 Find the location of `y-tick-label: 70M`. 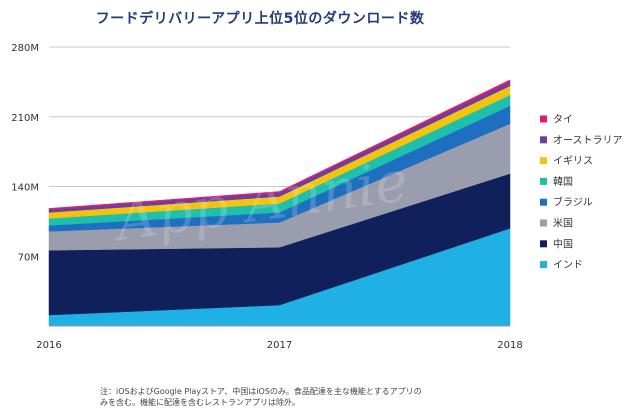

y-tick-label: 70M is located at coordinates (28, 257).